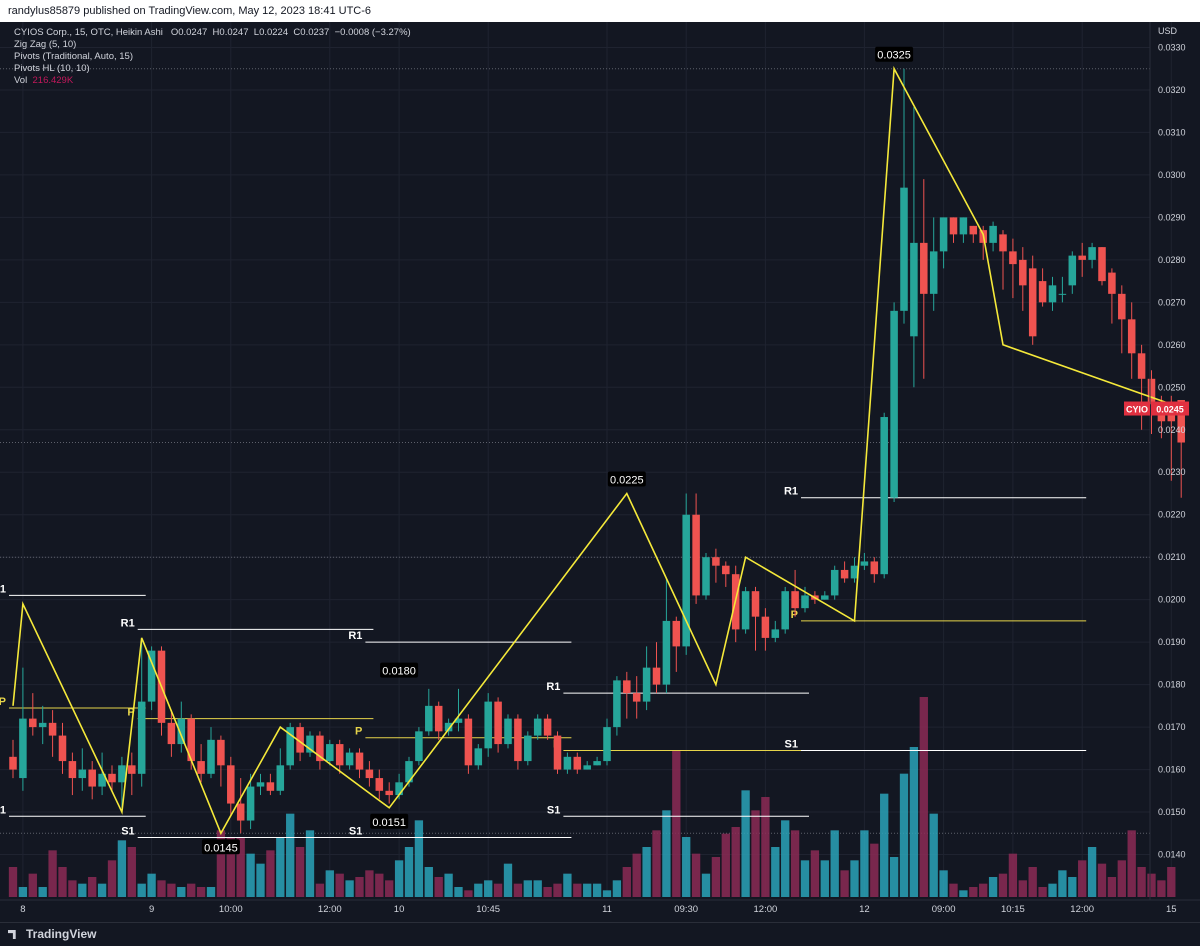 The height and width of the screenshot is (946, 1200). What do you see at coordinates (1172, 600) in the screenshot?
I see `y-tick-label: 0.0200` at bounding box center [1172, 600].